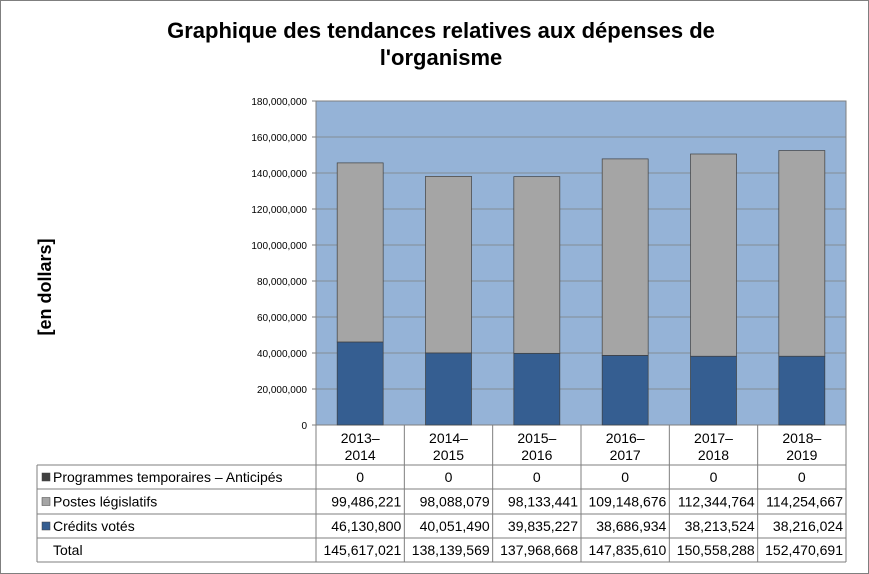 The image size is (869, 574). What do you see at coordinates (105, 502) in the screenshot?
I see `legend-entry: Postes législatifs` at bounding box center [105, 502].